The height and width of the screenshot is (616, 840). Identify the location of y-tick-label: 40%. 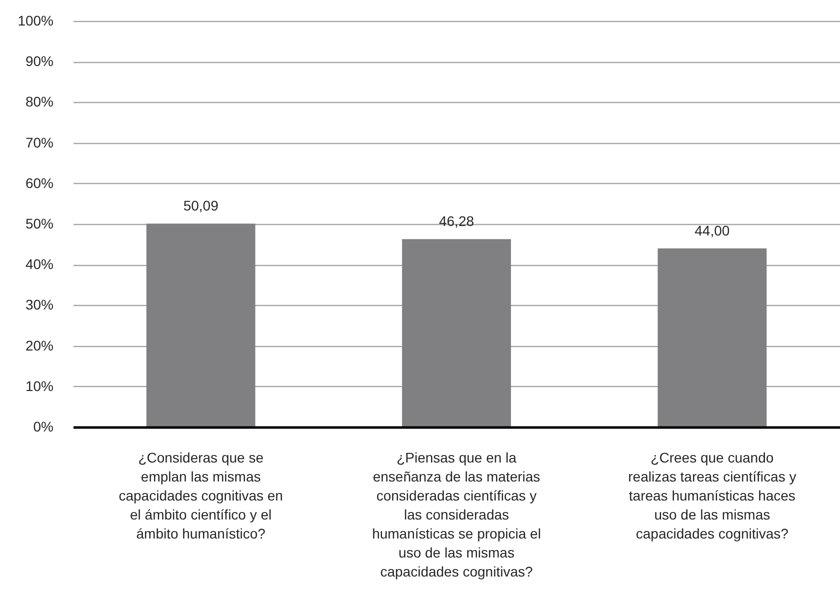
(39, 264).